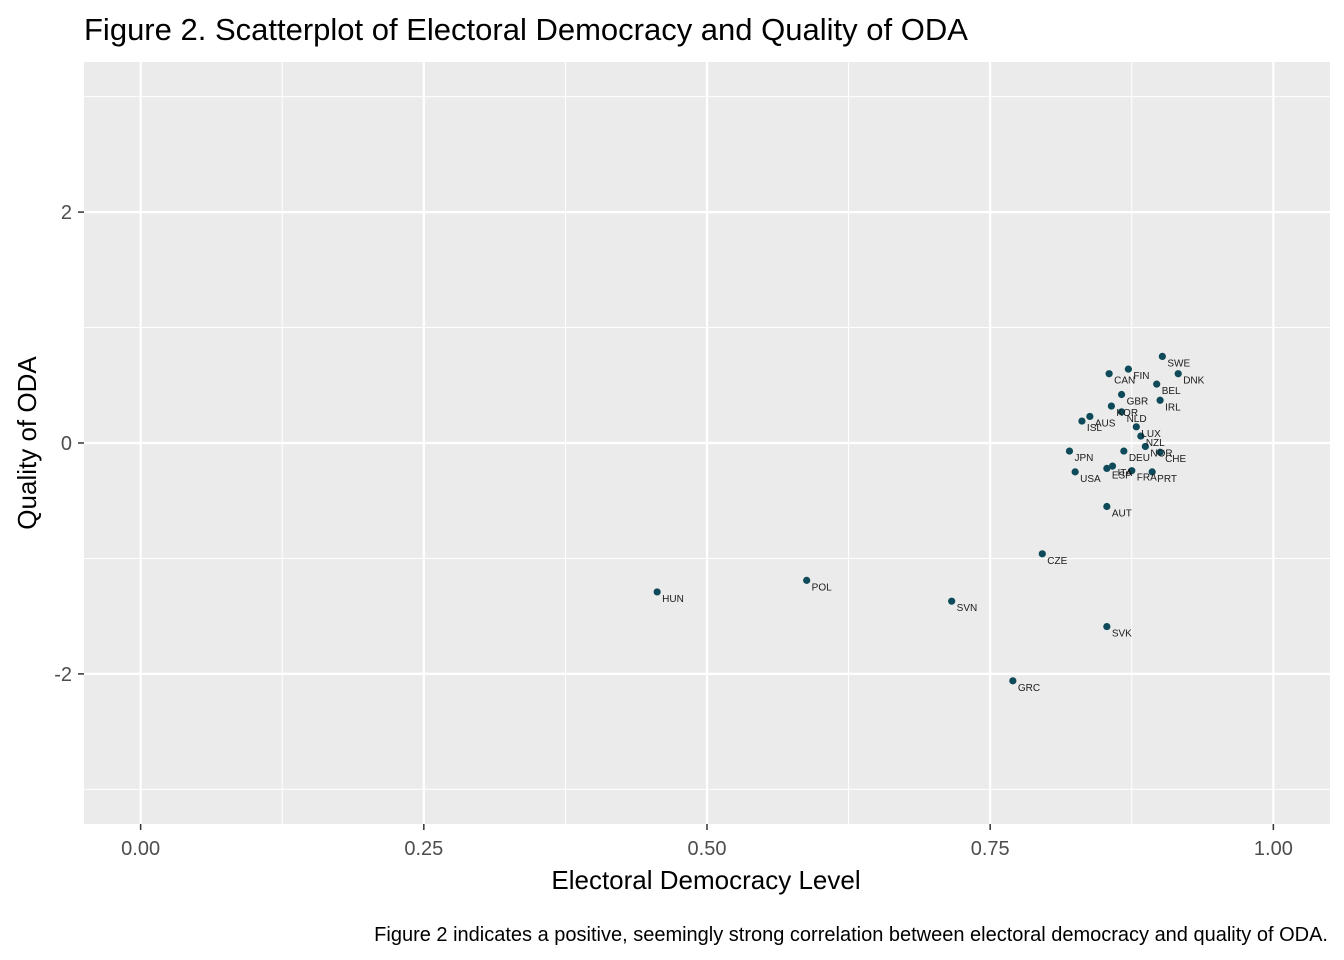 The height and width of the screenshot is (960, 1344). I want to click on point-label: AUS, so click(1105, 423).